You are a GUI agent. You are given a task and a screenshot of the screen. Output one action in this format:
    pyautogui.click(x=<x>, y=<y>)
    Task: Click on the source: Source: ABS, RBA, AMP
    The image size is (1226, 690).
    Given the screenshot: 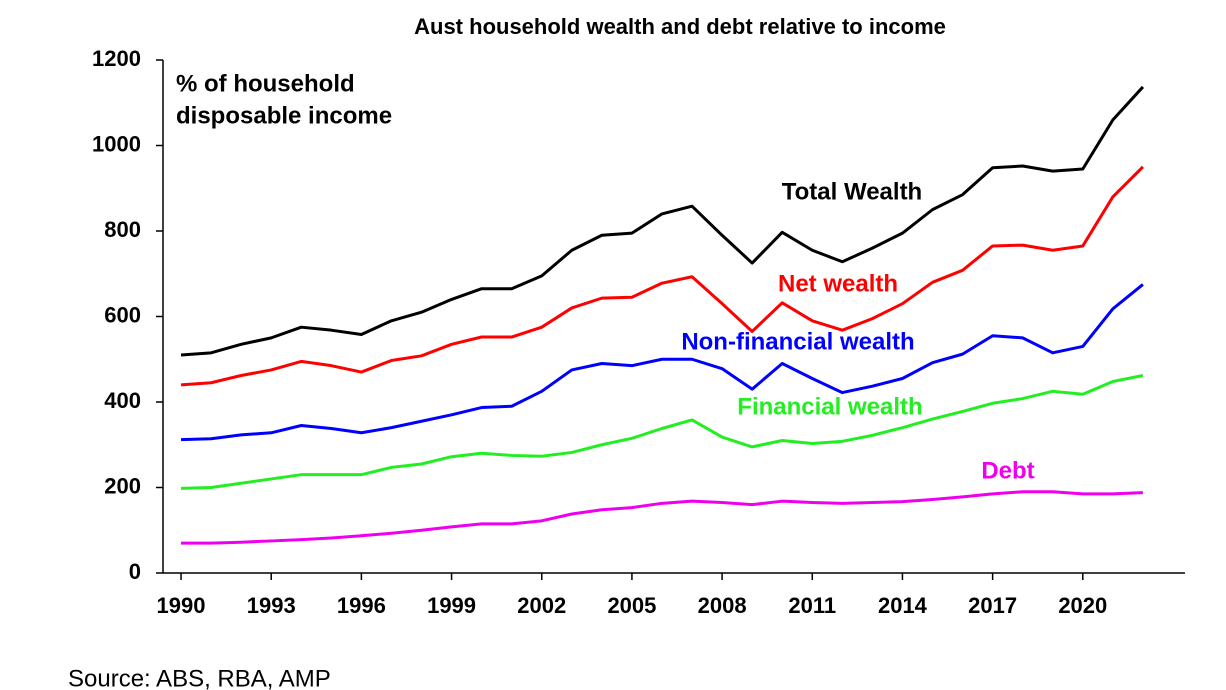 What is the action you would take?
    pyautogui.click(x=199, y=677)
    